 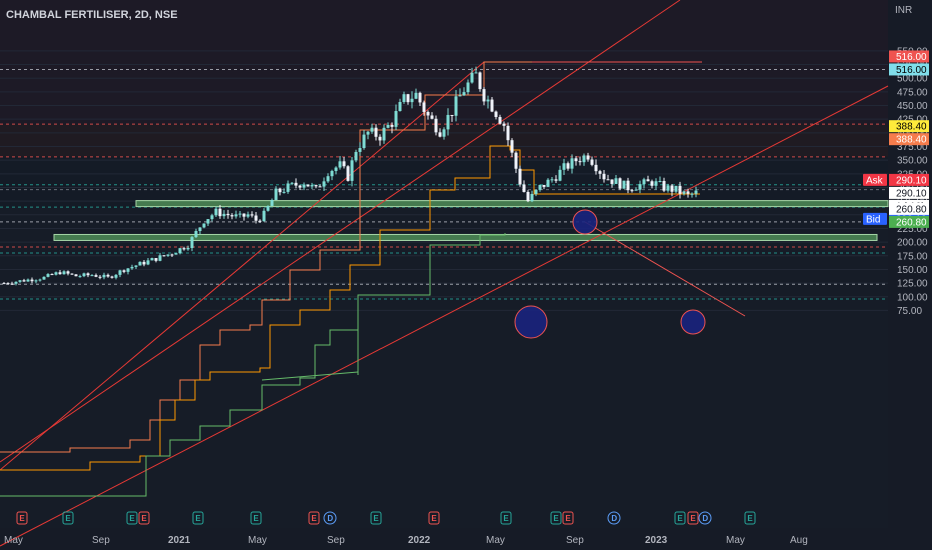 I want to click on y-tick-label: 450.00, so click(x=912, y=106).